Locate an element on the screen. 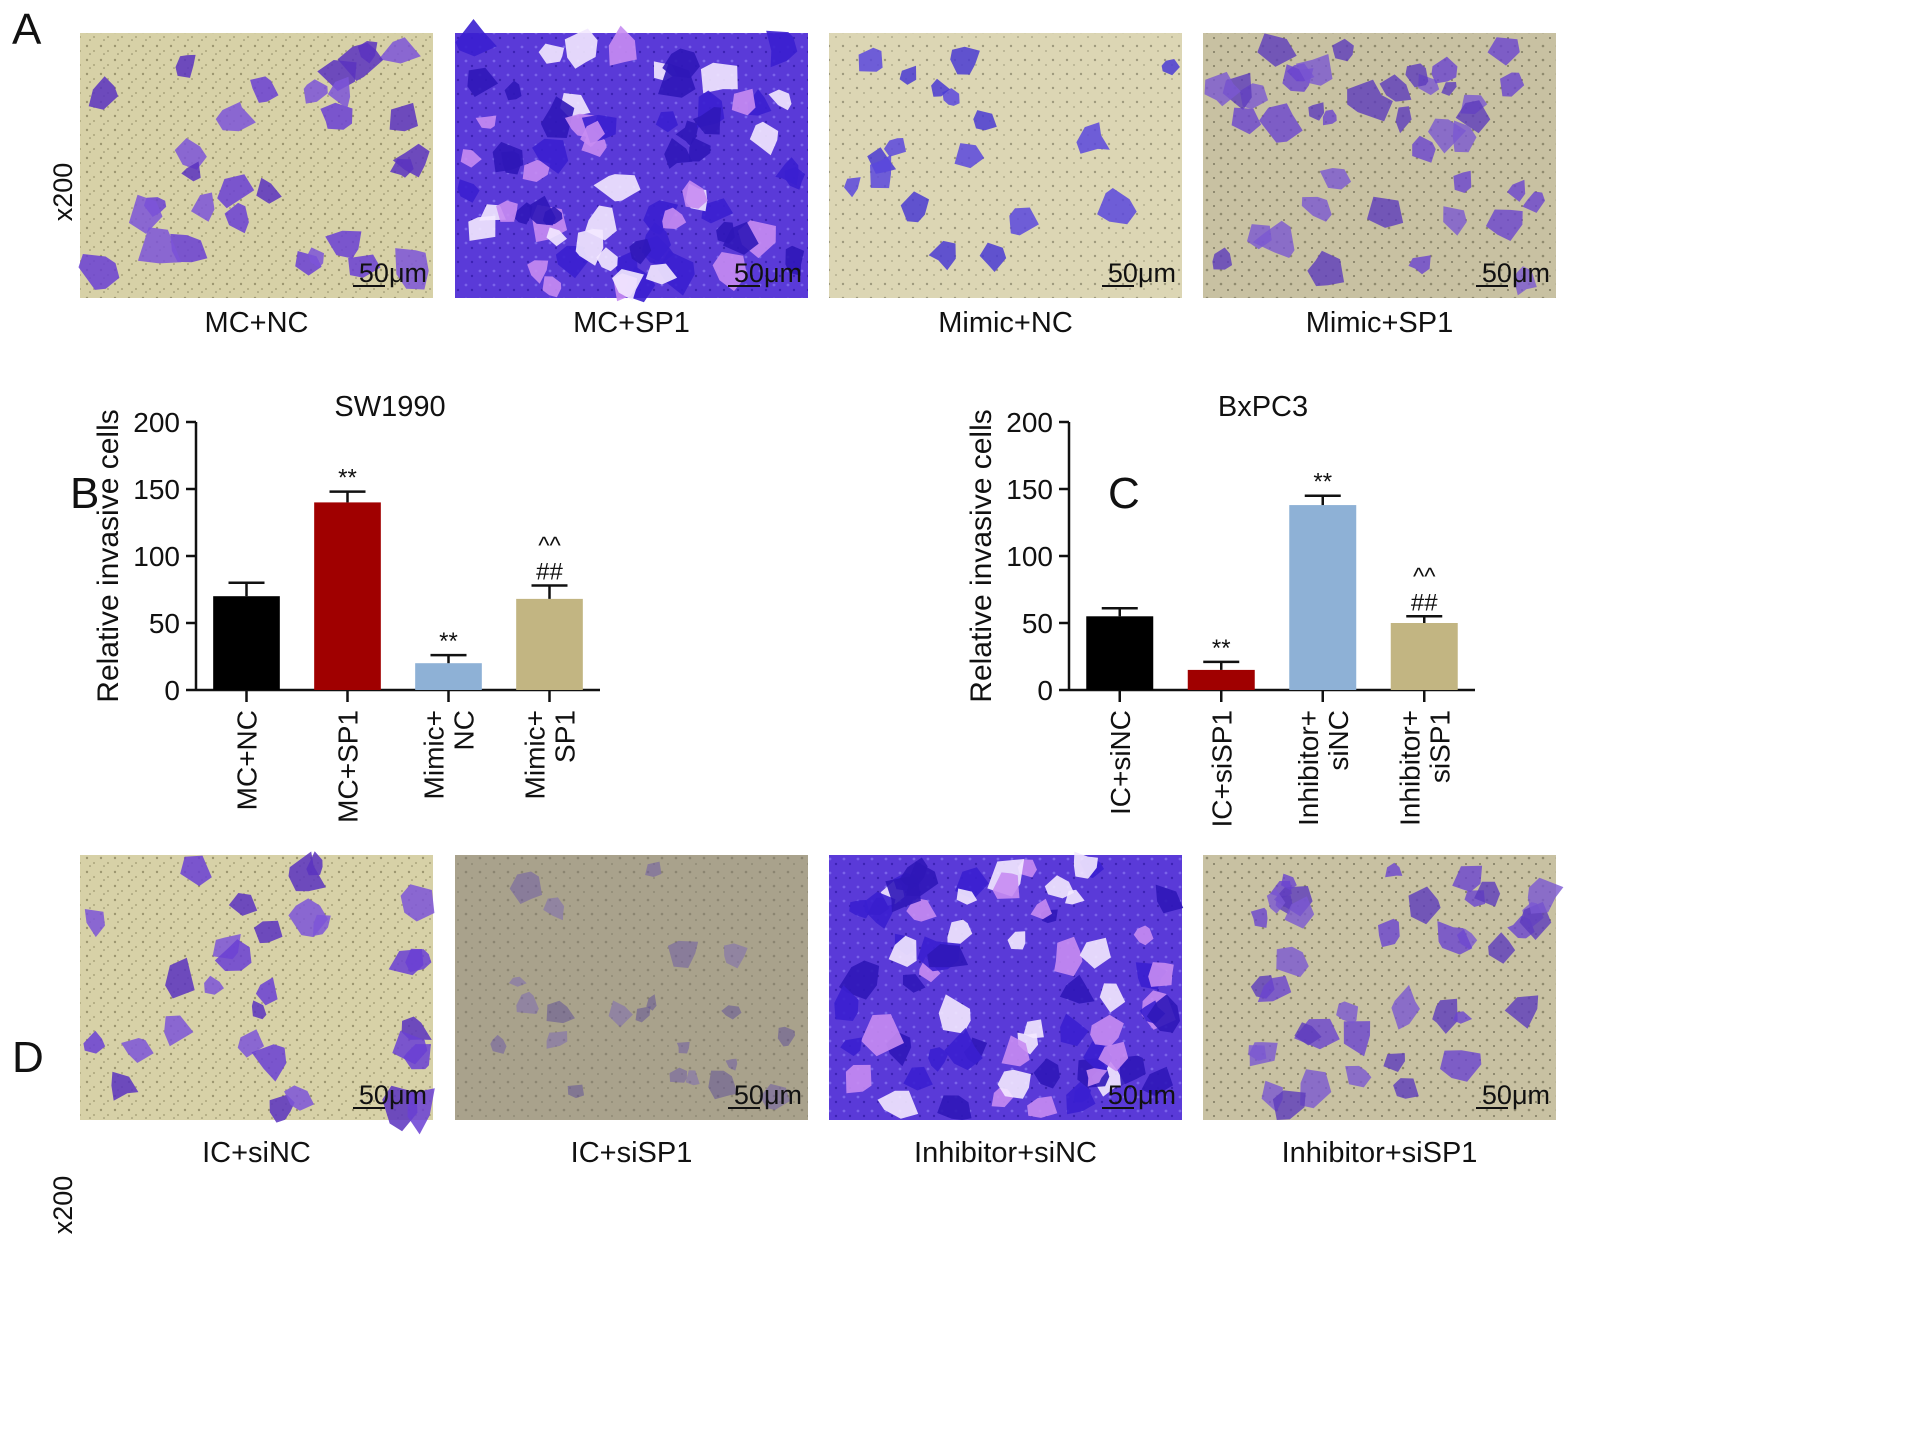 The width and height of the screenshot is (1913, 1430). micrograph-a-4: 50μm Mimic+SP1 is located at coordinates (1379, 186).